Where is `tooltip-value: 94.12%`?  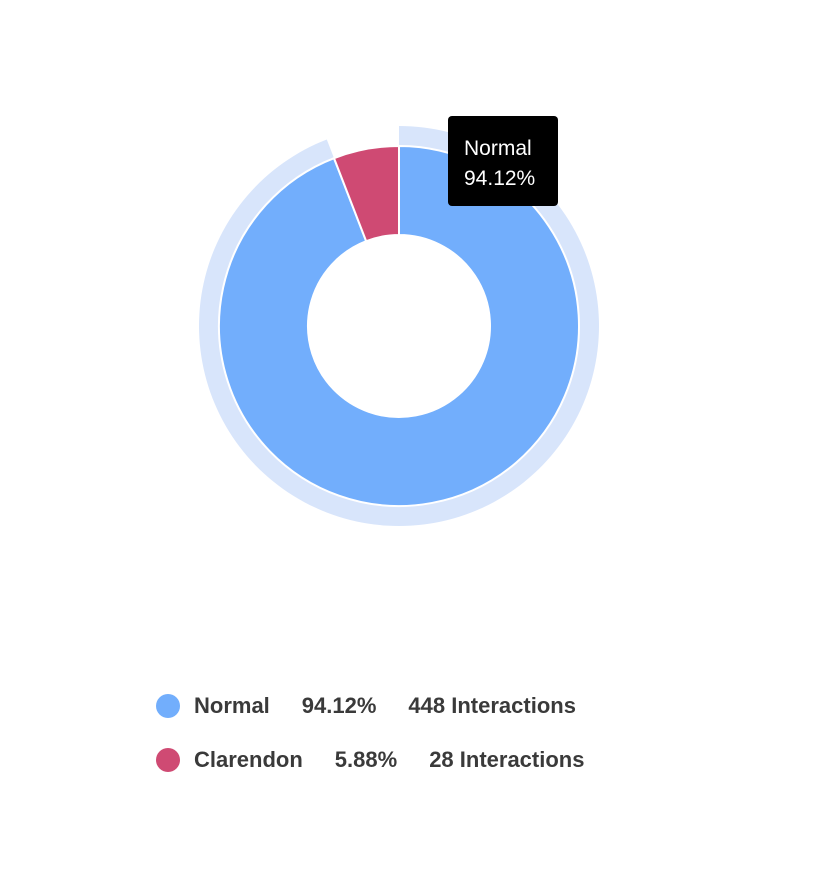 tooltip-value: 94.12% is located at coordinates (500, 178).